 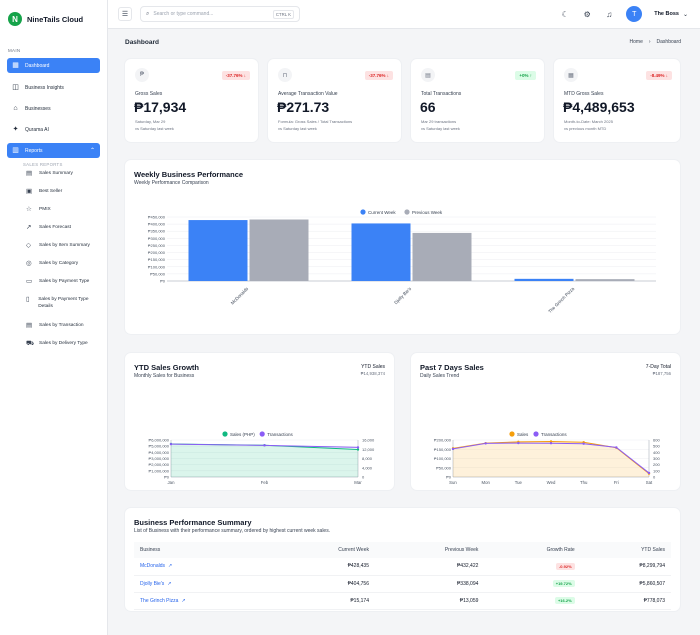 What do you see at coordinates (203, 550) in the screenshot?
I see `column-header: Business` at bounding box center [203, 550].